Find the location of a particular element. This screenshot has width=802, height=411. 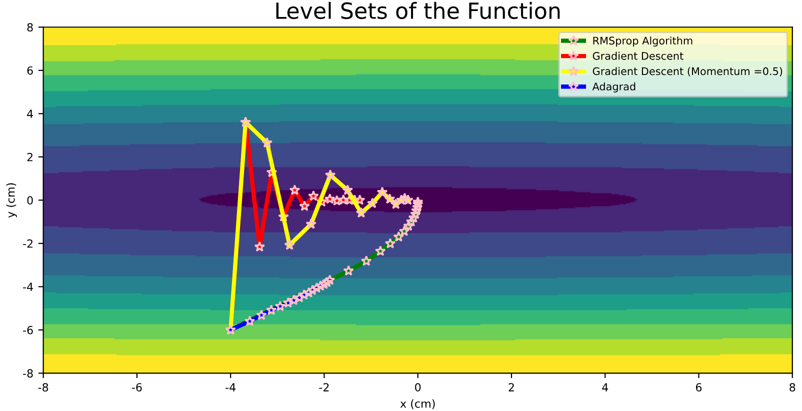

y-tick-label: -8 is located at coordinates (28, 373).